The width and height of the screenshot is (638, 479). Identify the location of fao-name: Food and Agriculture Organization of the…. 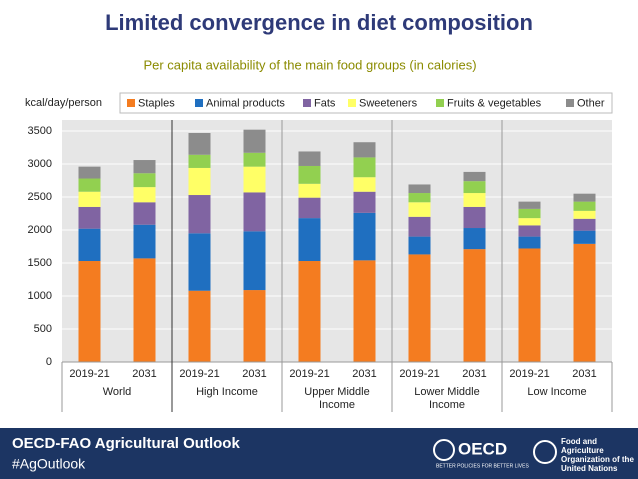
(597, 454).